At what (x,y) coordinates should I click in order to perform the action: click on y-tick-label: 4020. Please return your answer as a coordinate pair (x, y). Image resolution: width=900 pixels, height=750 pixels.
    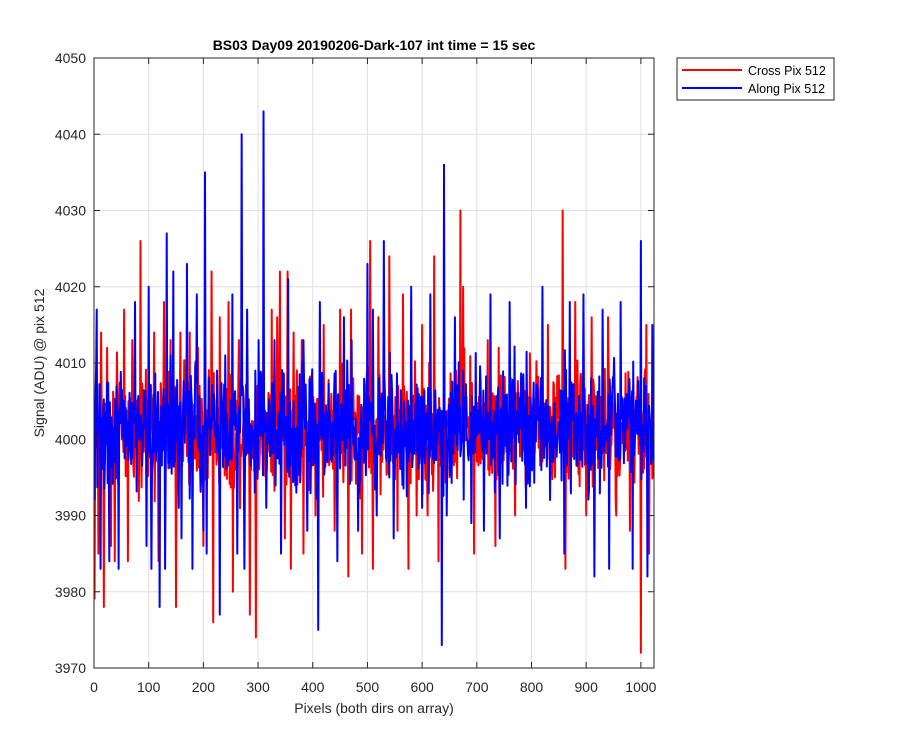
    Looking at the image, I should click on (70, 287).